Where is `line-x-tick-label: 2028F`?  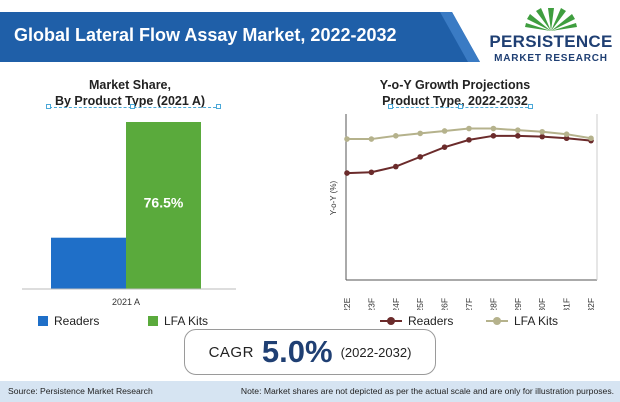 line-x-tick-label: 2028F is located at coordinates (493, 304).